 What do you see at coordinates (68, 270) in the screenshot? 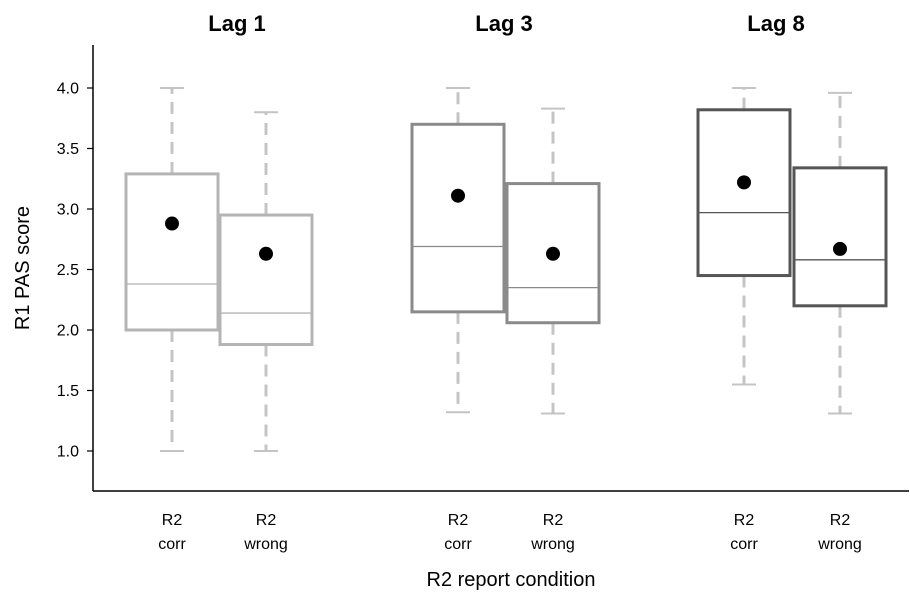
I see `y-tick-label: 2.5` at bounding box center [68, 270].